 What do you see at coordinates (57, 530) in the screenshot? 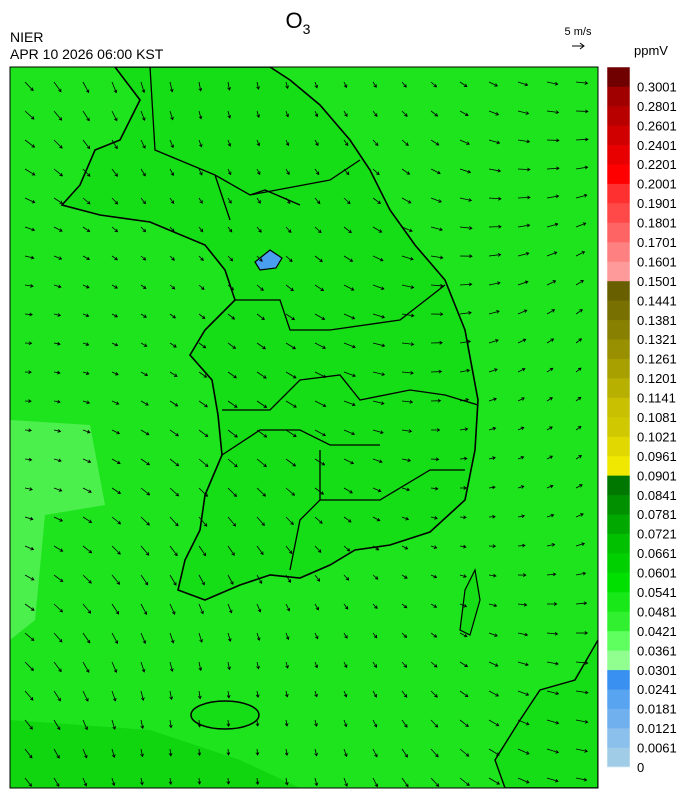
I see `low-ozone-patch` at bounding box center [57, 530].